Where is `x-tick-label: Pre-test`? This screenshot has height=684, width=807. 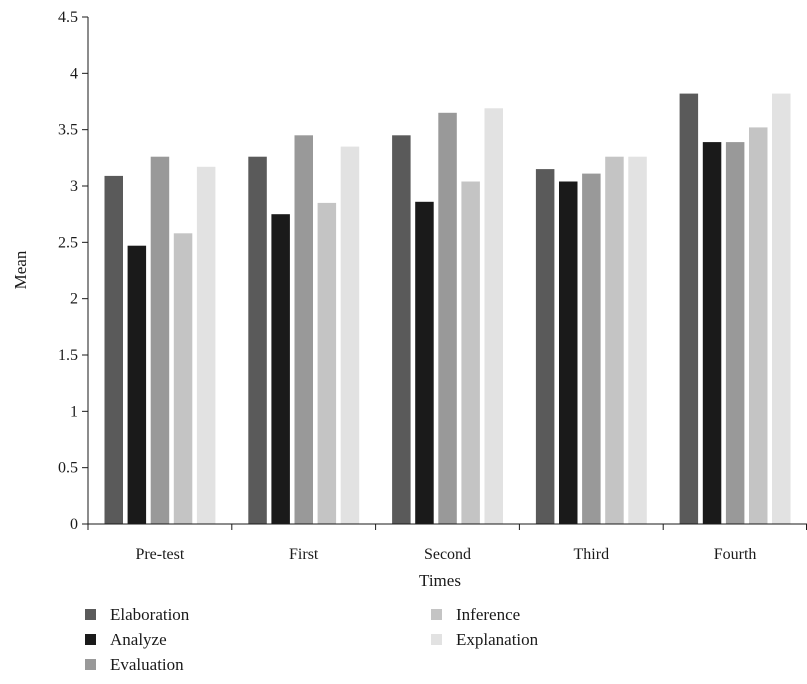
x-tick-label: Pre-test is located at coordinates (159, 554).